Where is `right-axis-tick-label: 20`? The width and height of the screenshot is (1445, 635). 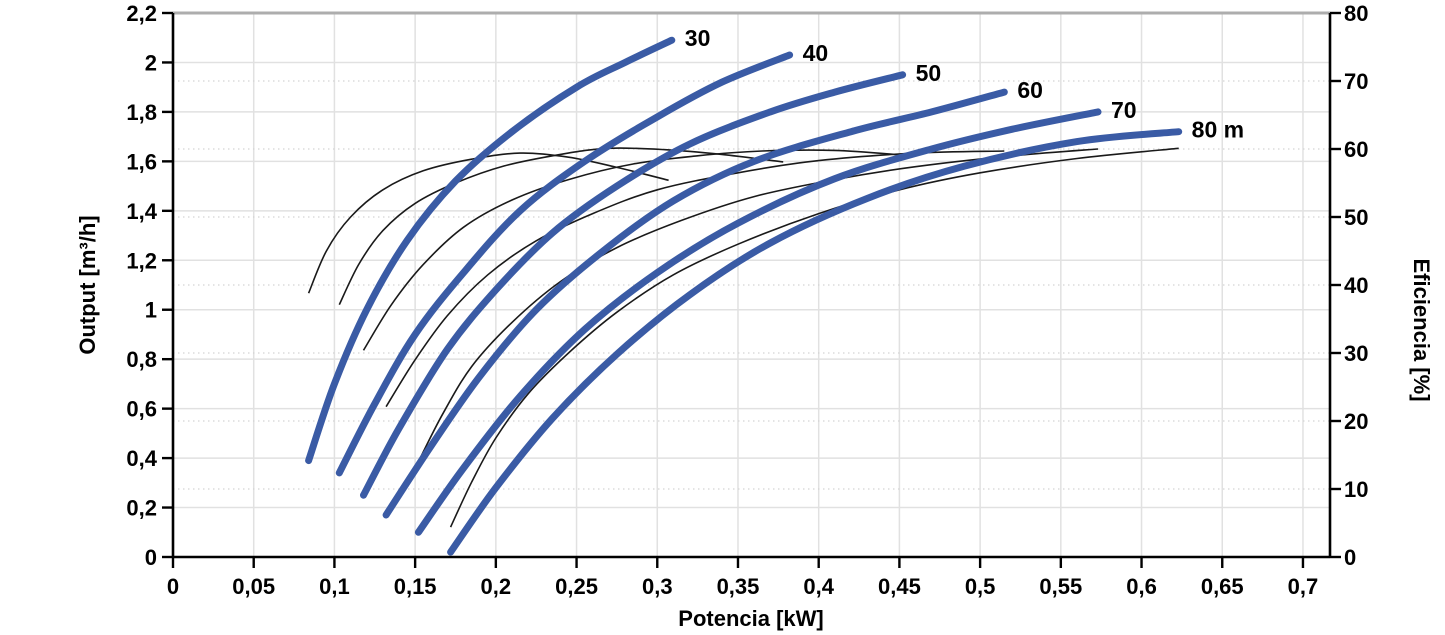 right-axis-tick-label: 20 is located at coordinates (1356, 421).